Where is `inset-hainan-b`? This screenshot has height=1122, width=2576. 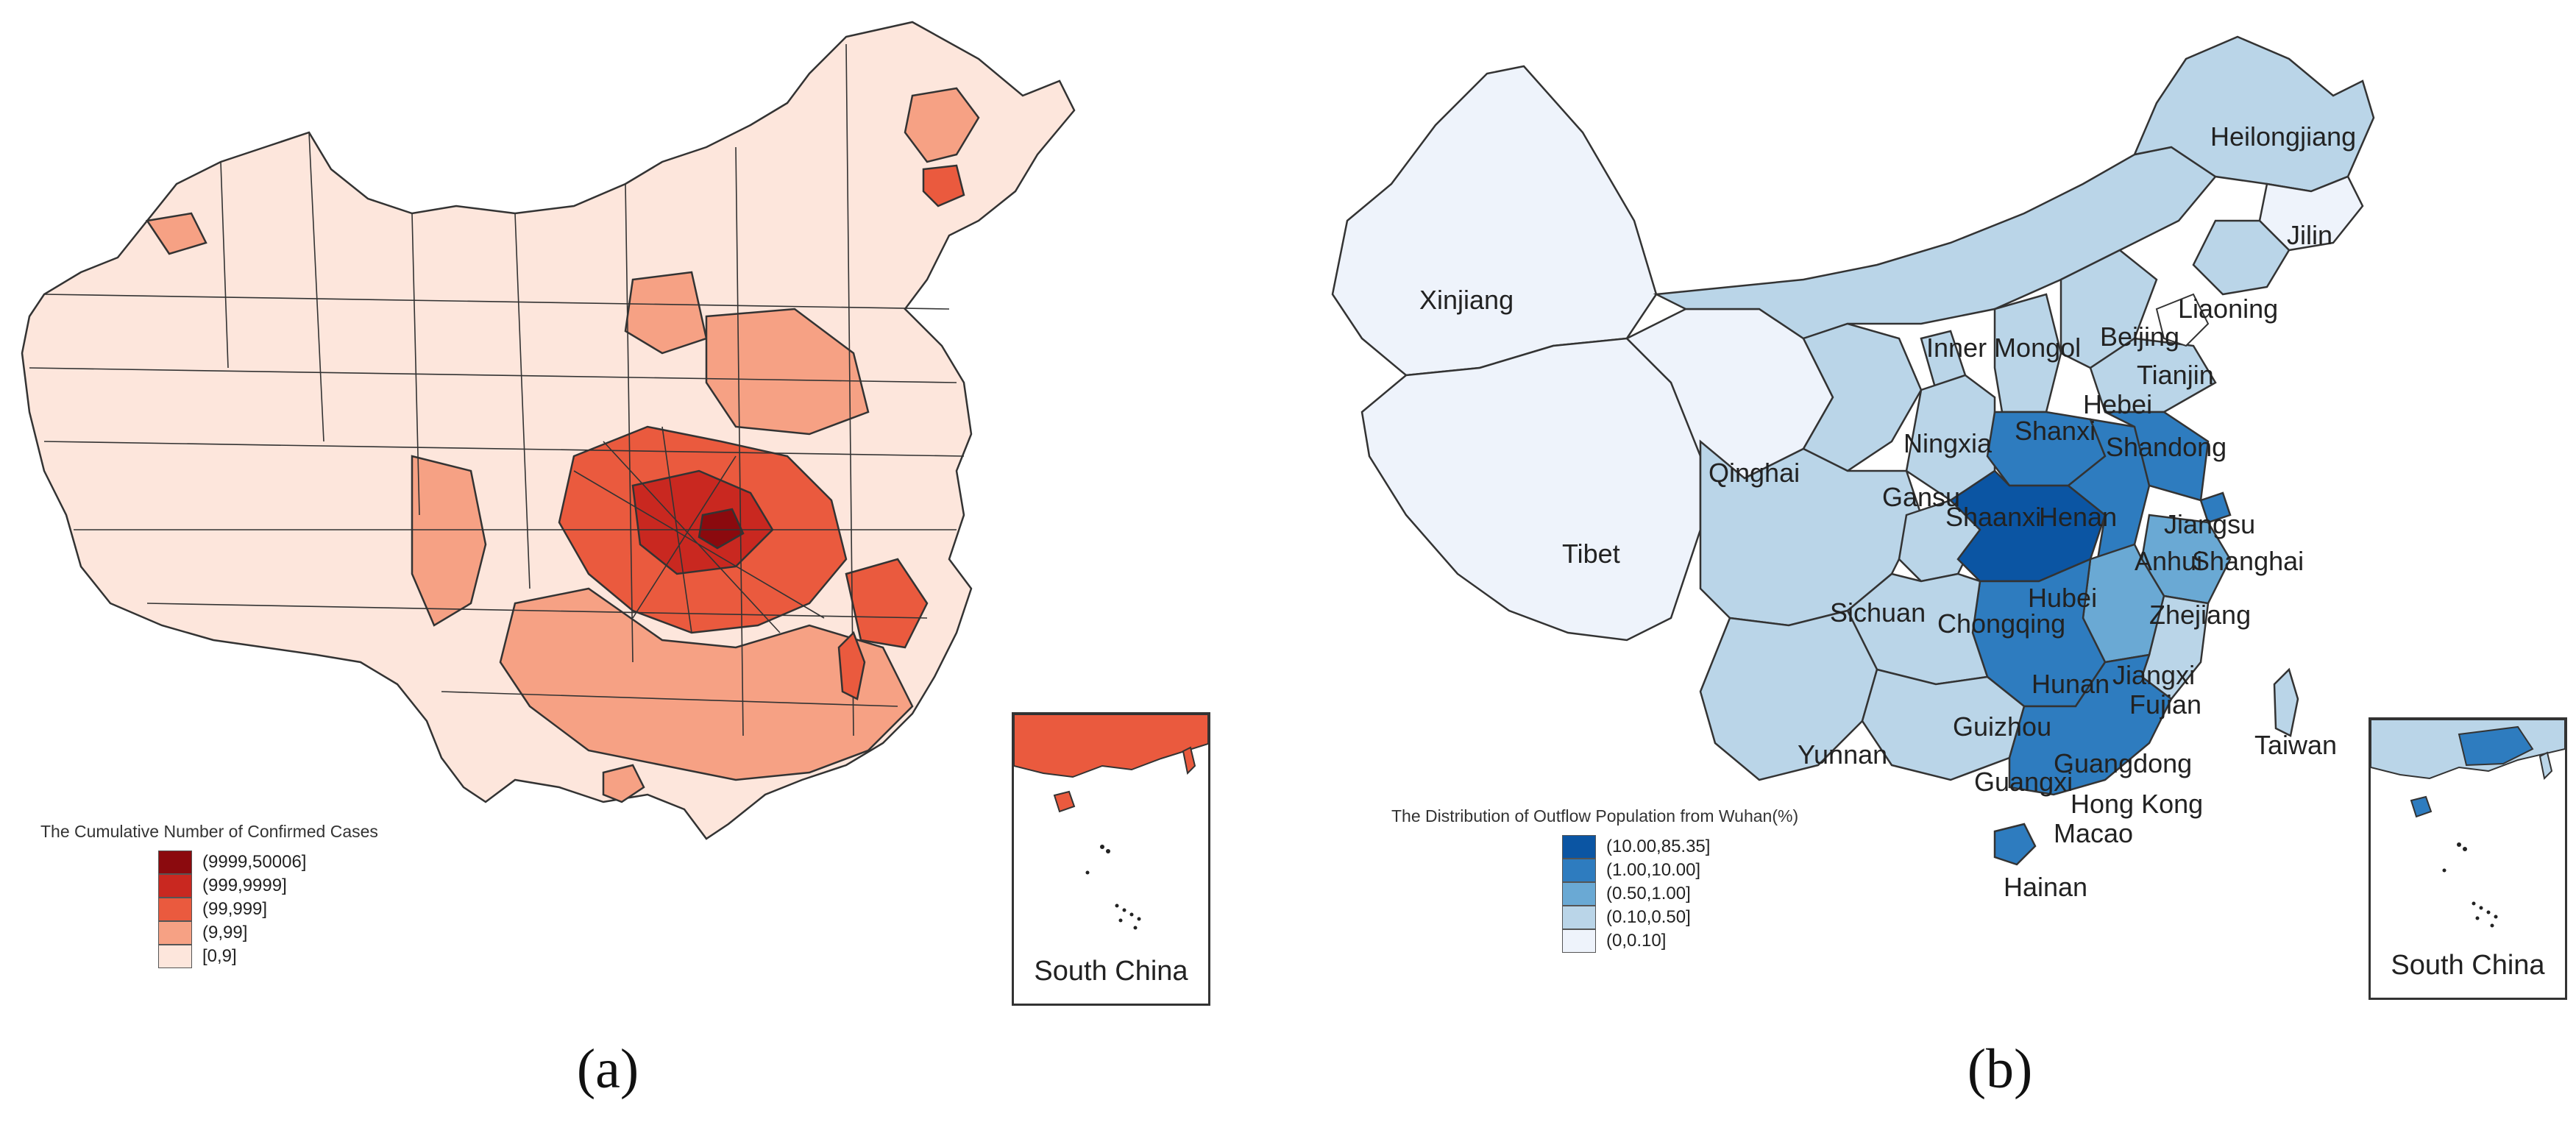 inset-hainan-b is located at coordinates (2421, 807).